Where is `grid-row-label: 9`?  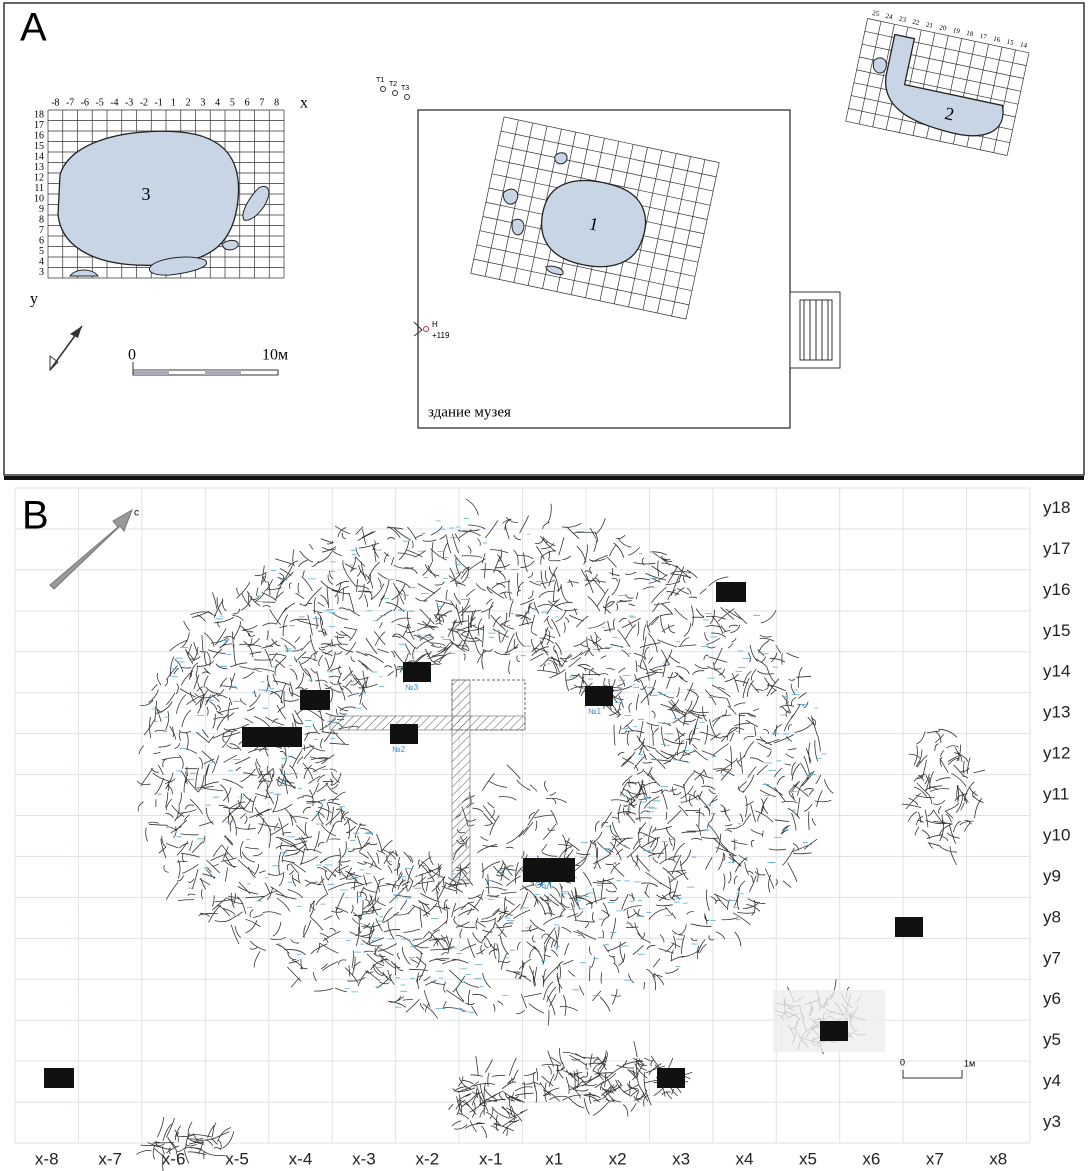 grid-row-label: 9 is located at coordinates (41, 209).